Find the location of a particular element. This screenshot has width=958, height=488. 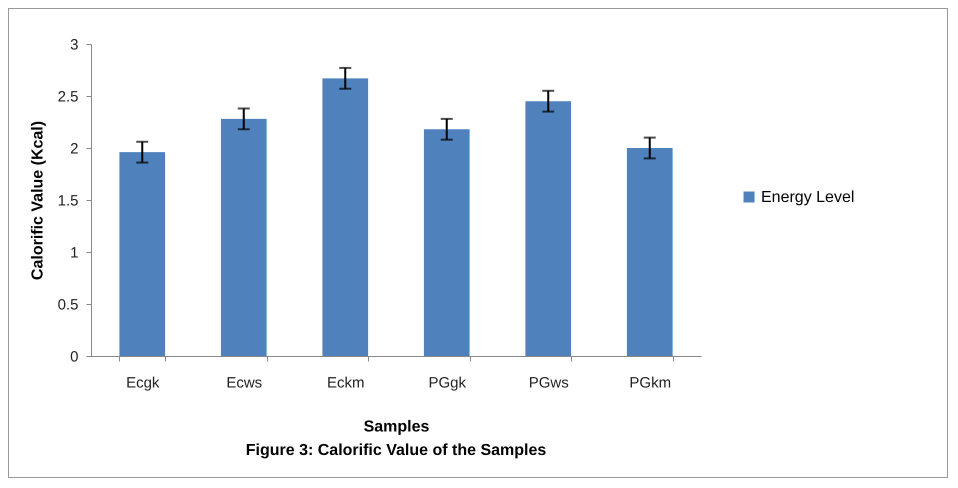

y-tick-label: 0 is located at coordinates (74, 357).